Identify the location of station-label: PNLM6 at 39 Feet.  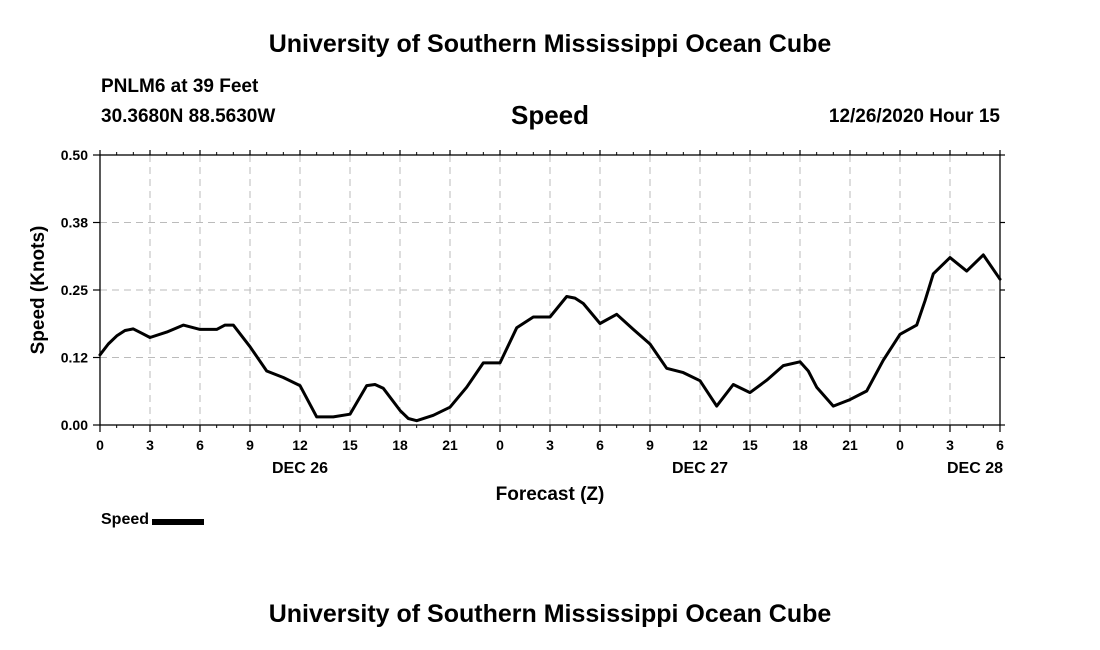
(180, 86).